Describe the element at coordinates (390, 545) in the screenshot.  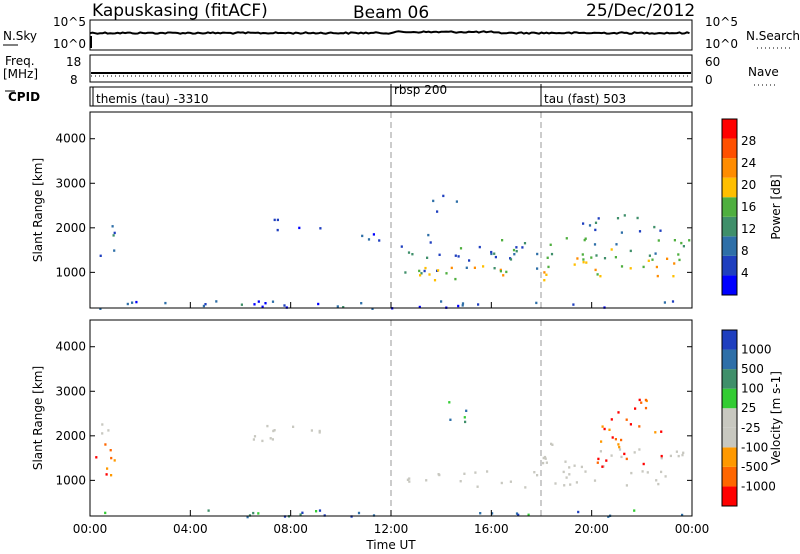
I see `x-axis-label: Time UT` at that location.